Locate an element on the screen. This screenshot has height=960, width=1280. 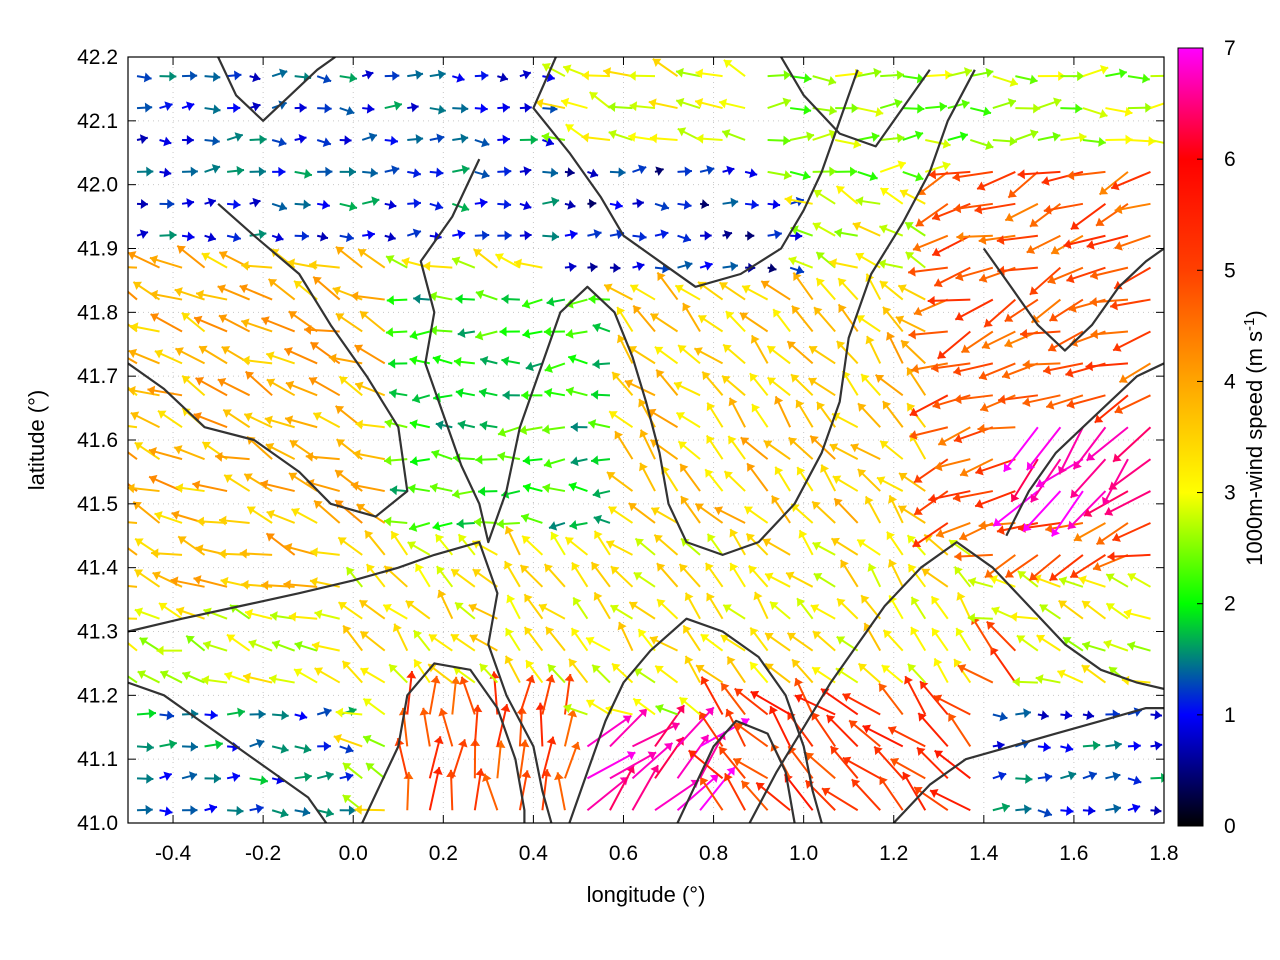
x-tick-label: 0.2 is located at coordinates (443, 853).